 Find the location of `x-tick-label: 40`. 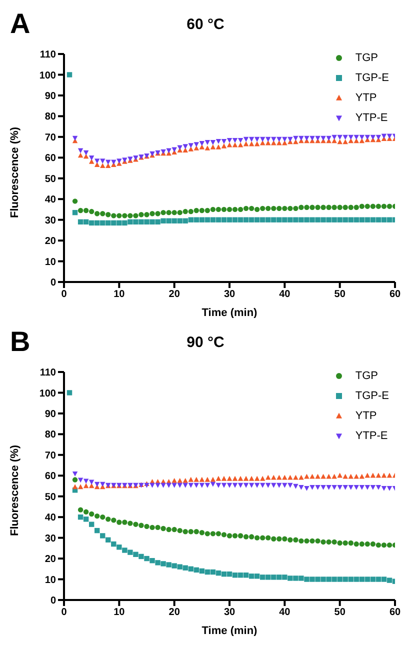

x-tick-label: 40 is located at coordinates (285, 612).